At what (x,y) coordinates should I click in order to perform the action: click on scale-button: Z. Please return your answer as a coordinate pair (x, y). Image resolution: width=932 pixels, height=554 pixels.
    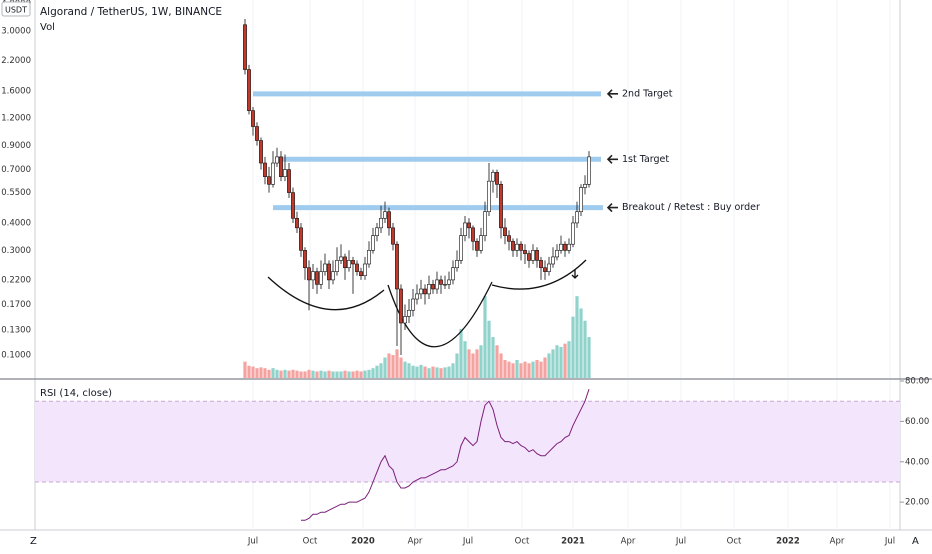
    Looking at the image, I should click on (33, 541).